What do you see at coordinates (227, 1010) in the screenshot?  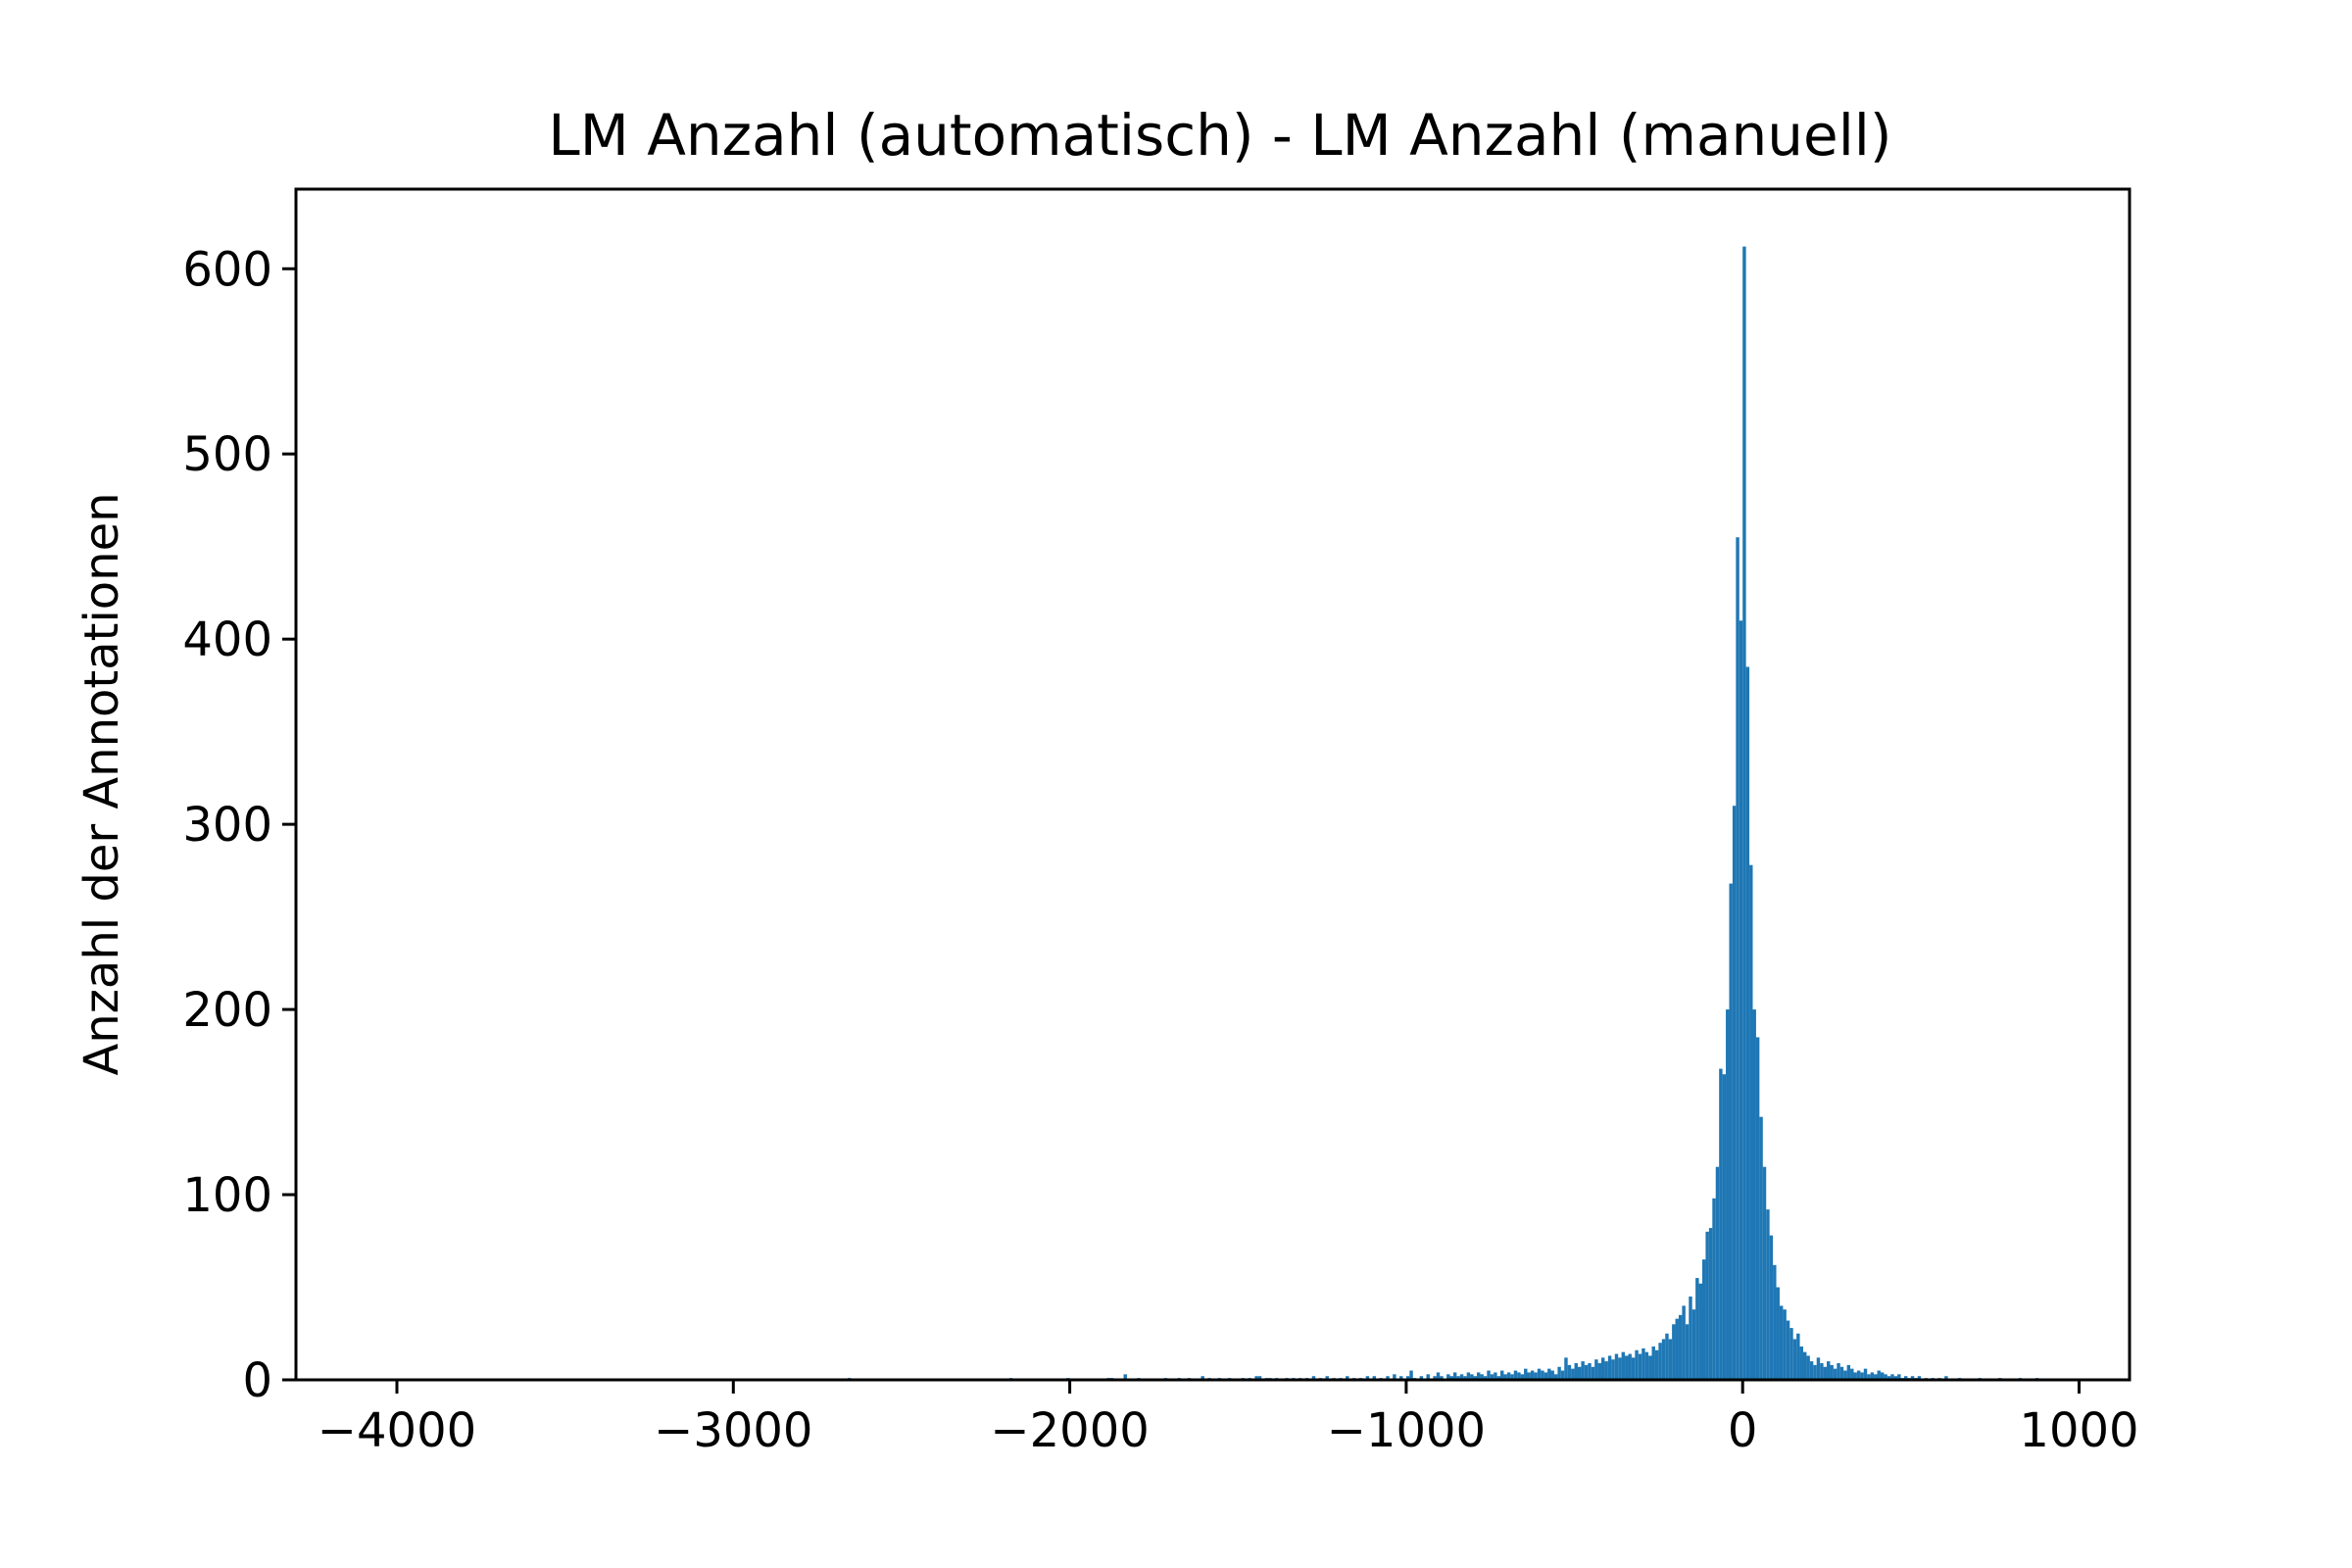 I see `y-tick-label: 200` at bounding box center [227, 1010].